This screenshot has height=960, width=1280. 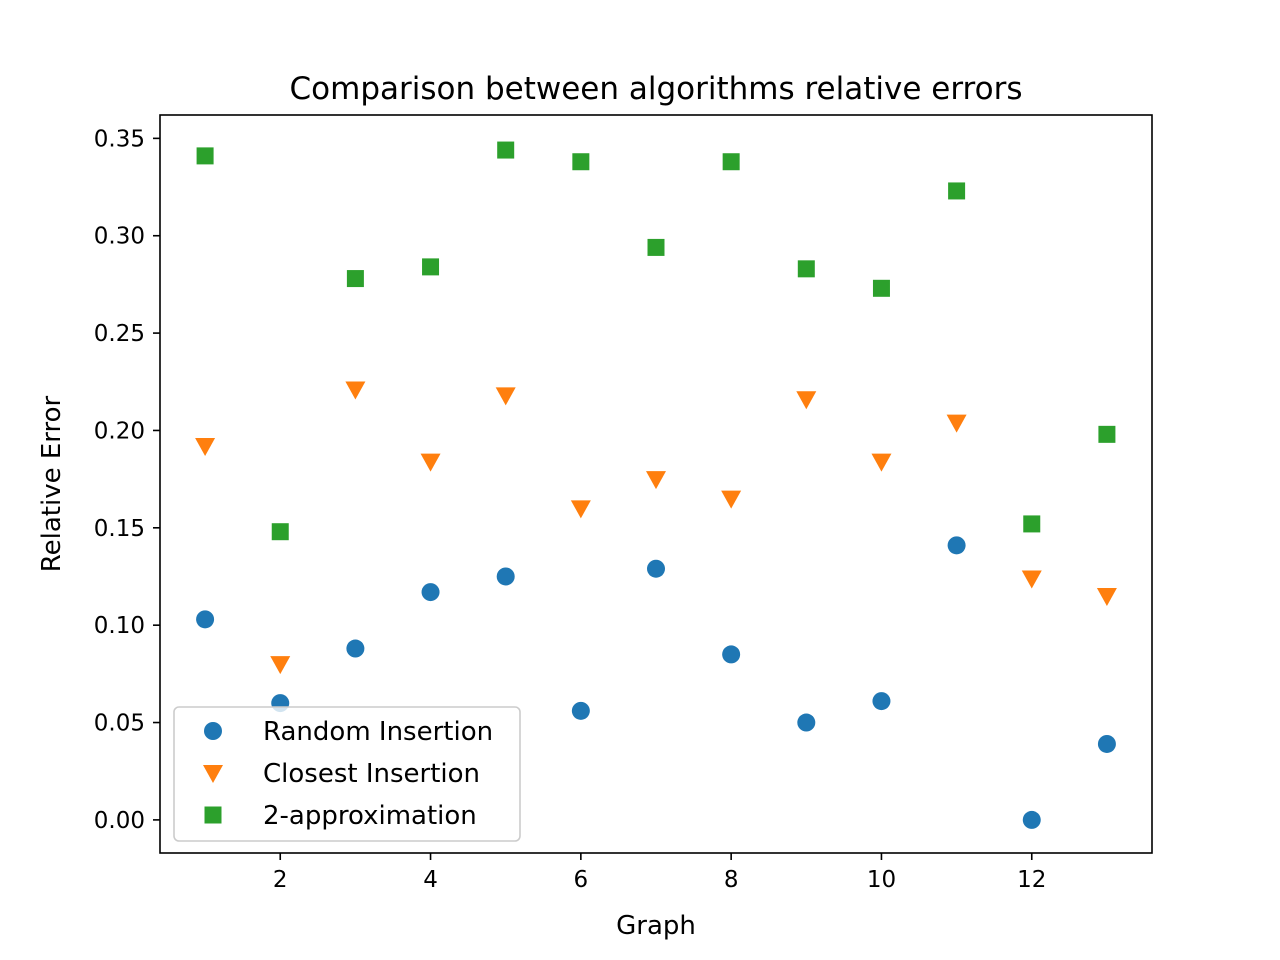 I want to click on y-tick-label: 0.10, so click(x=119, y=626).